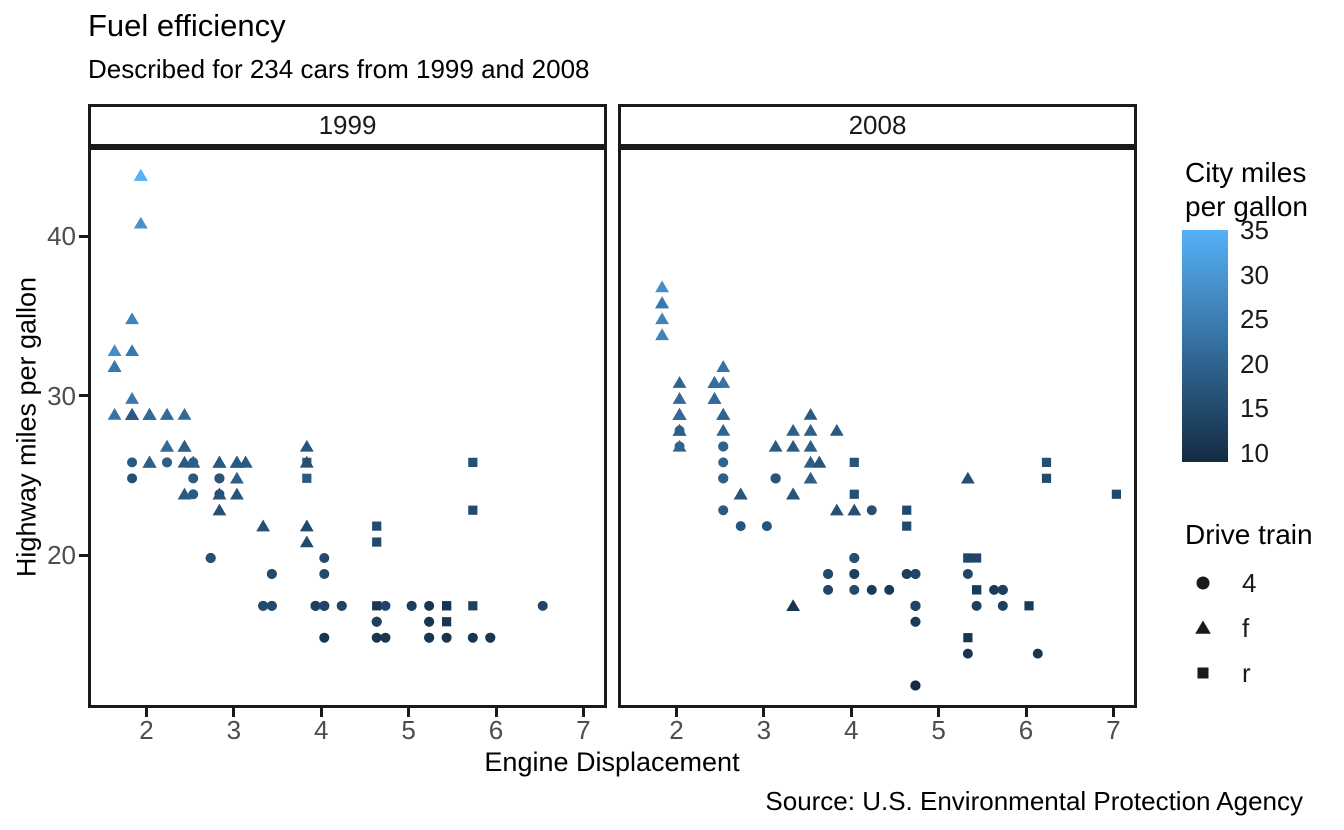 This screenshot has height=830, width=1344. Describe the element at coordinates (1254, 274) in the screenshot. I see `colorbar-tick-label: 30` at that location.